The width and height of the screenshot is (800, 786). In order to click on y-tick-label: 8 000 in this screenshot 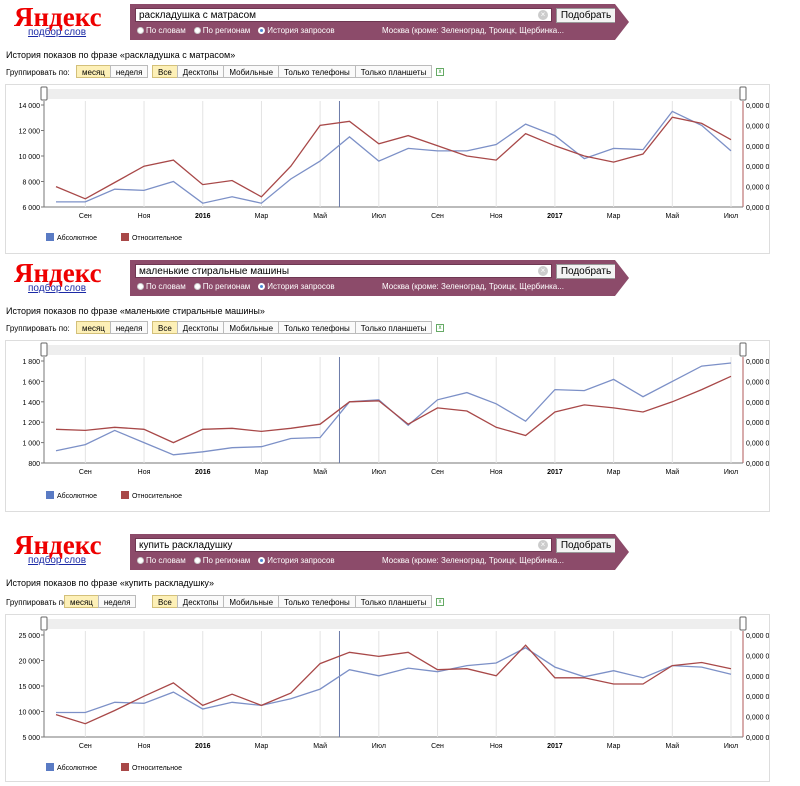, I will do `click(31, 183)`.